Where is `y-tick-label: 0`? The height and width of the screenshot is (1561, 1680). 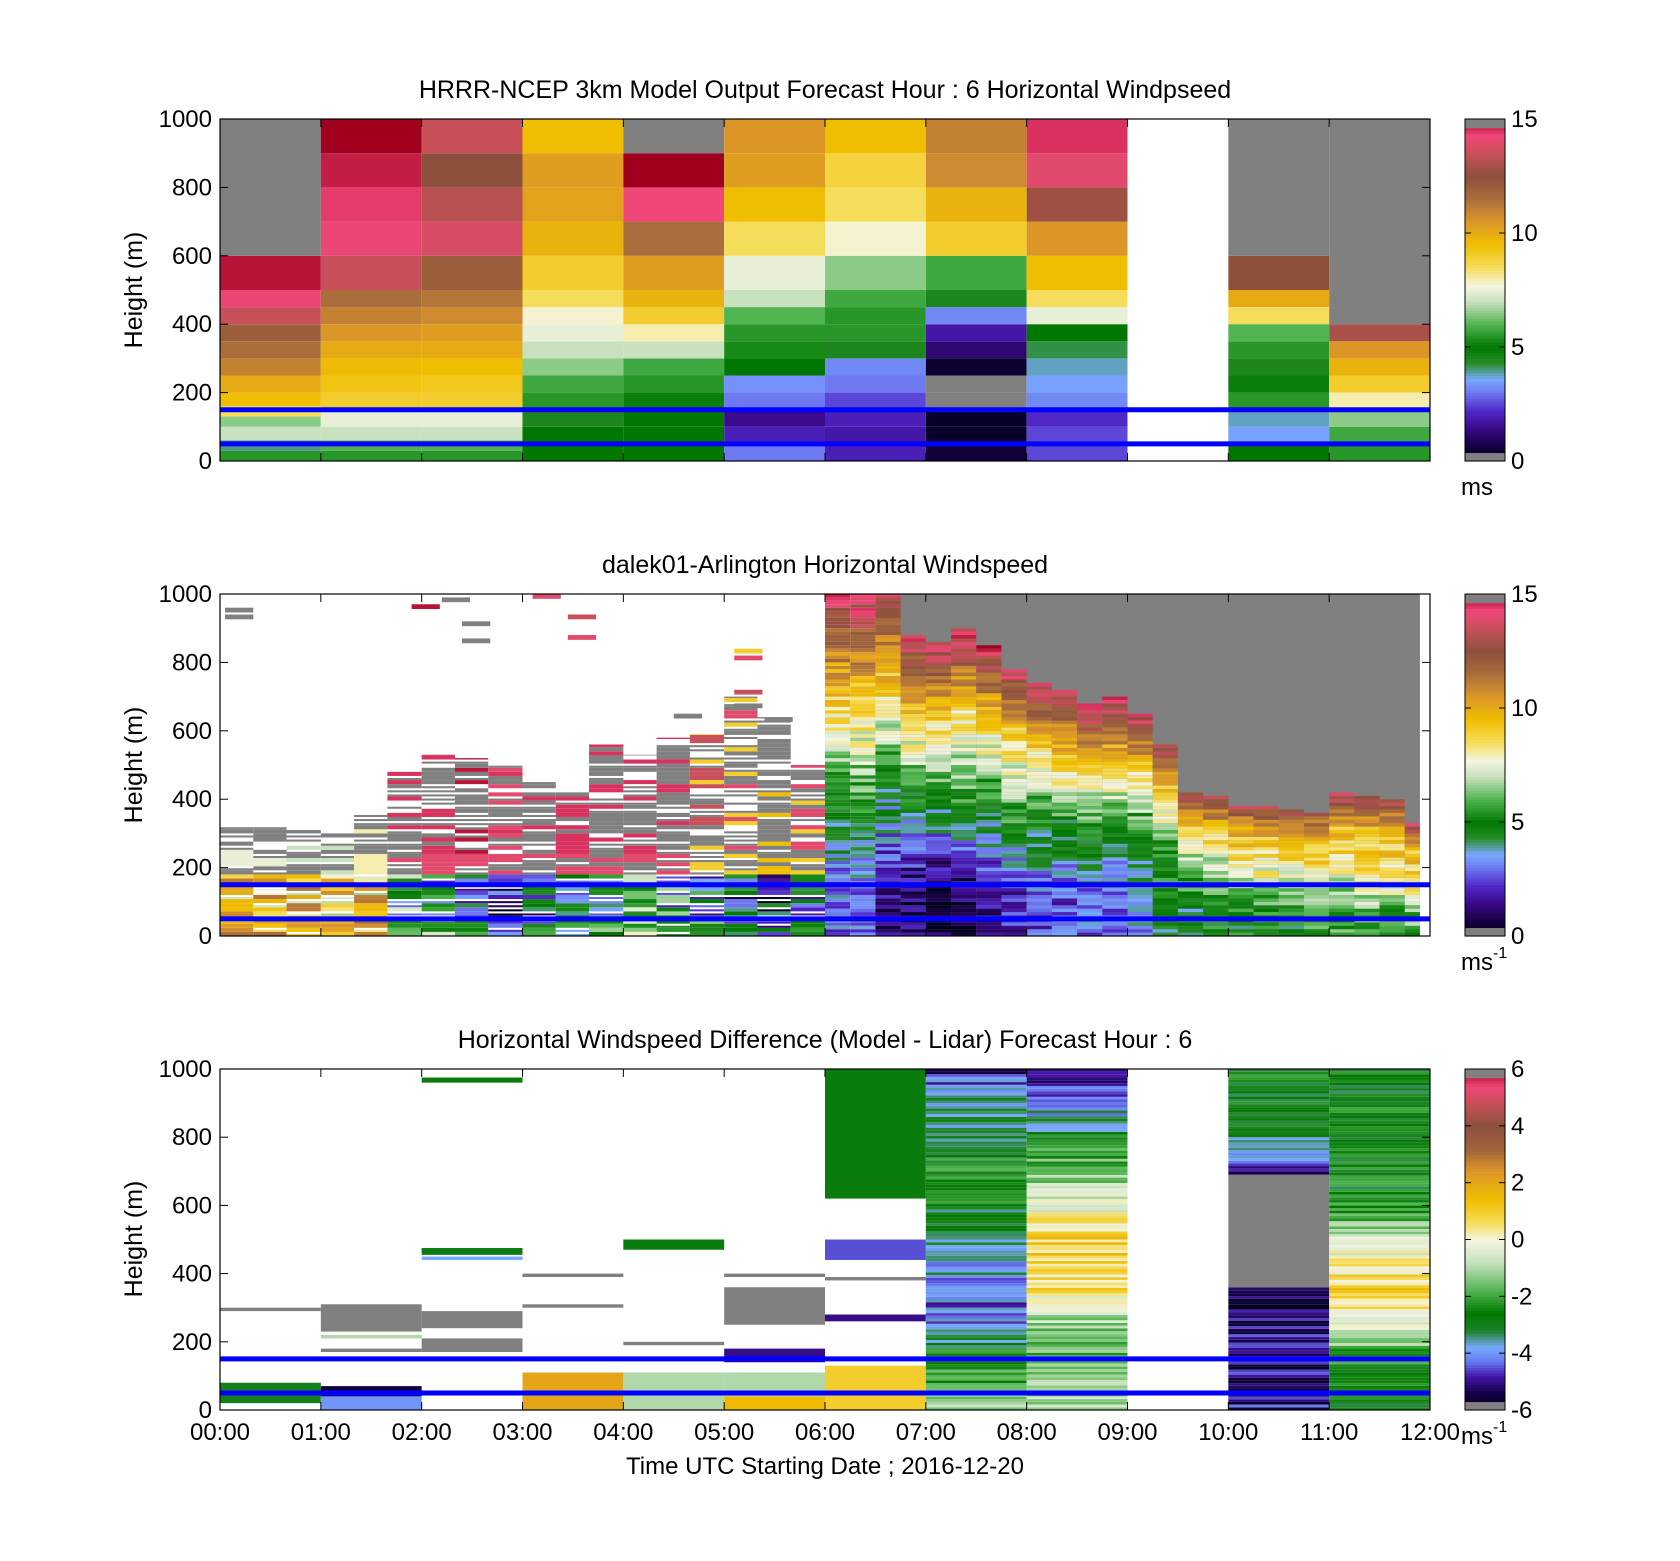 y-tick-label: 0 is located at coordinates (205, 461).